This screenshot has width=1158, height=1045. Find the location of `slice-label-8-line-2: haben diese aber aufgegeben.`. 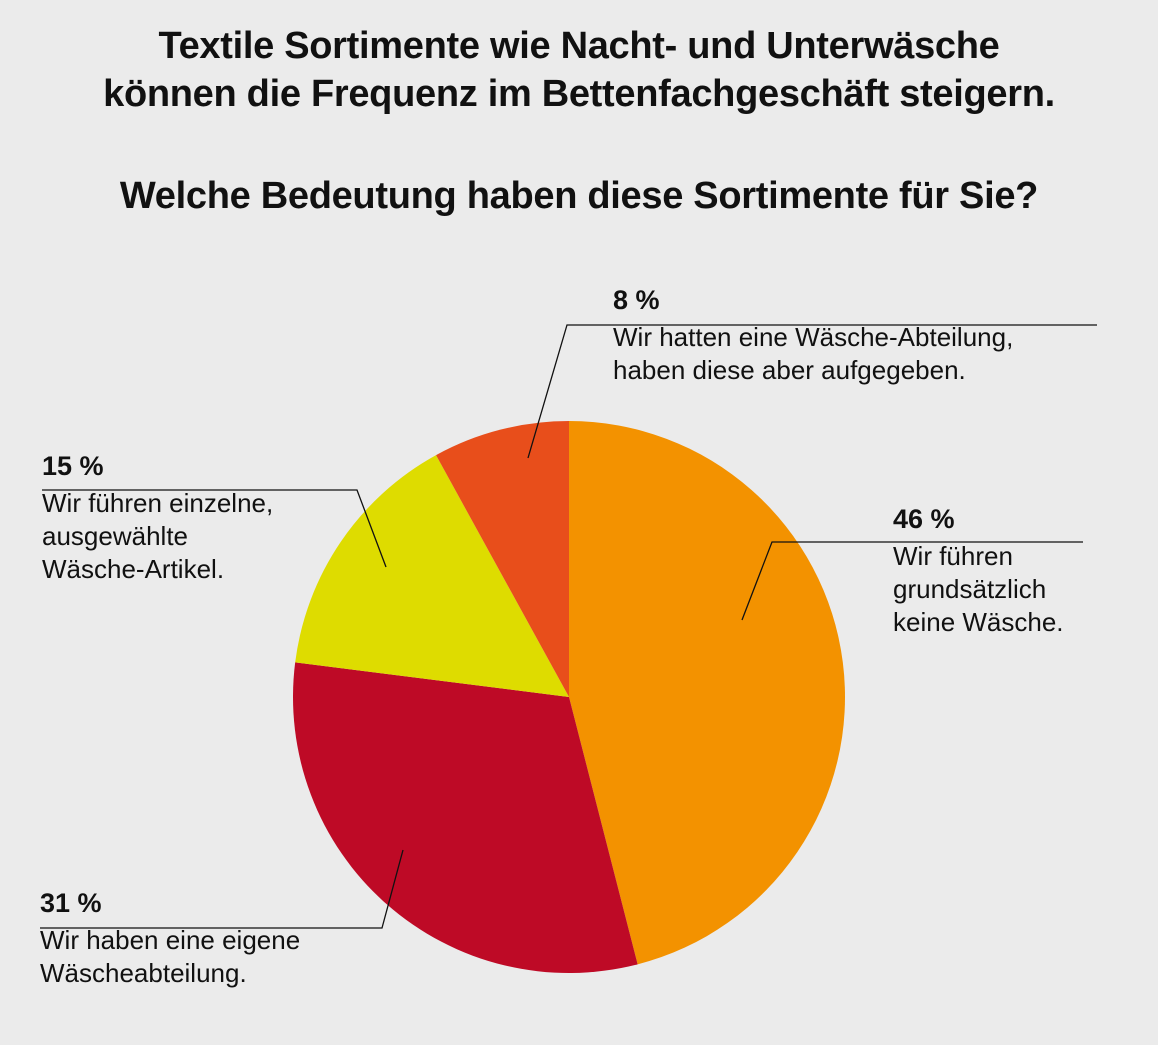

slice-label-8-line-2: haben diese aber aufgegeben. is located at coordinates (789, 370).